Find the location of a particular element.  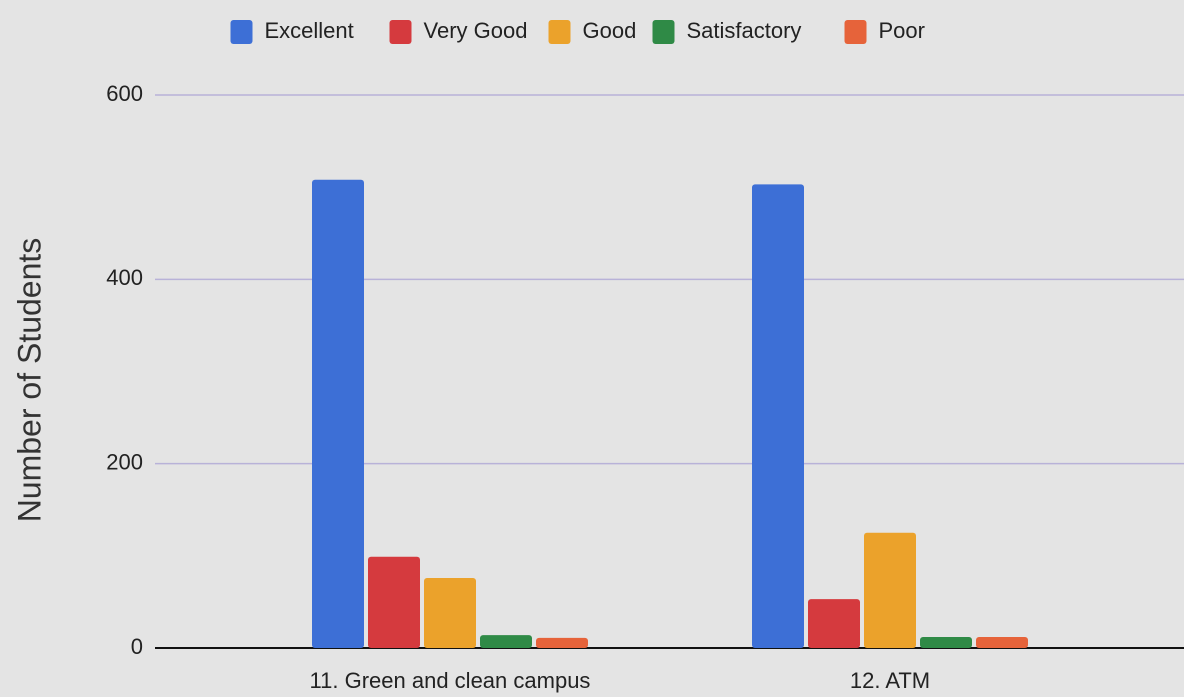

x-tick-label: 12. ATM is located at coordinates (890, 680).